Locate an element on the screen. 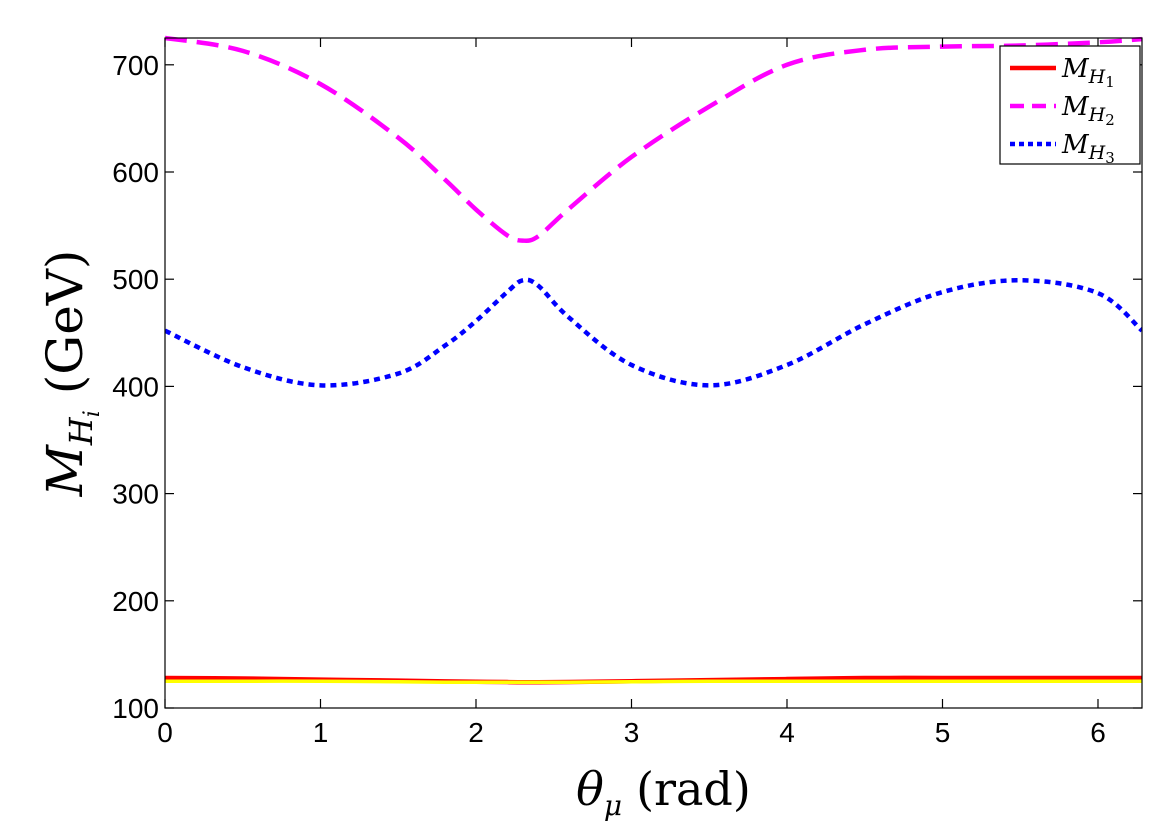  x-tick-label-2: 2 is located at coordinates (476, 732).